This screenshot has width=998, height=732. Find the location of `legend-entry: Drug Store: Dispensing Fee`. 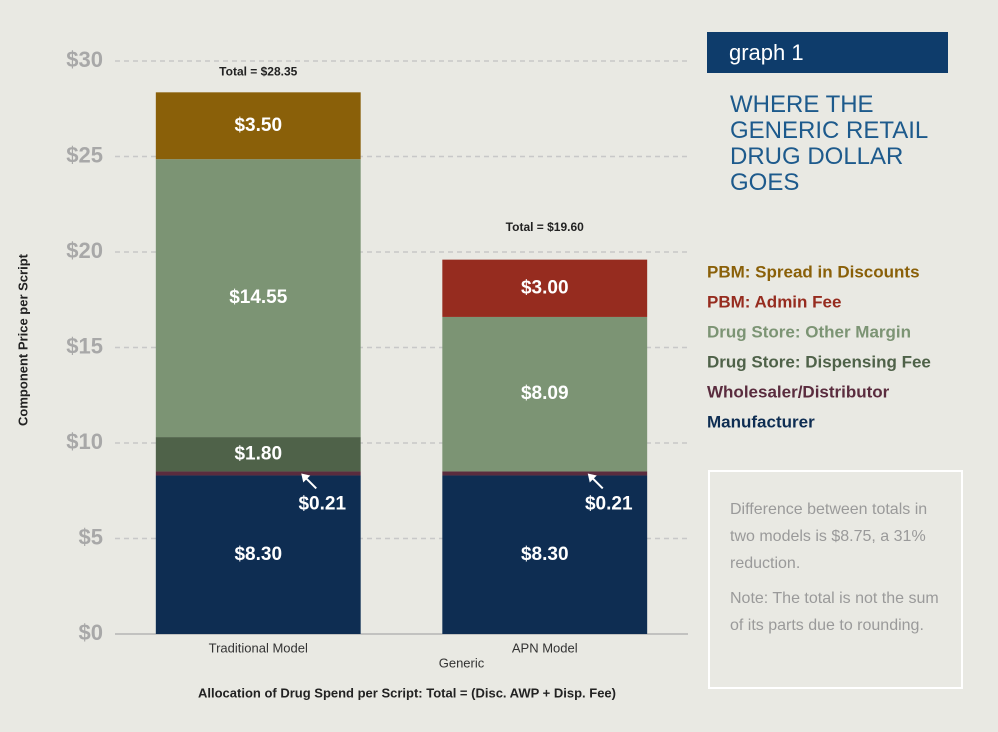

legend-entry: Drug Store: Dispensing Fee is located at coordinates (819, 361).